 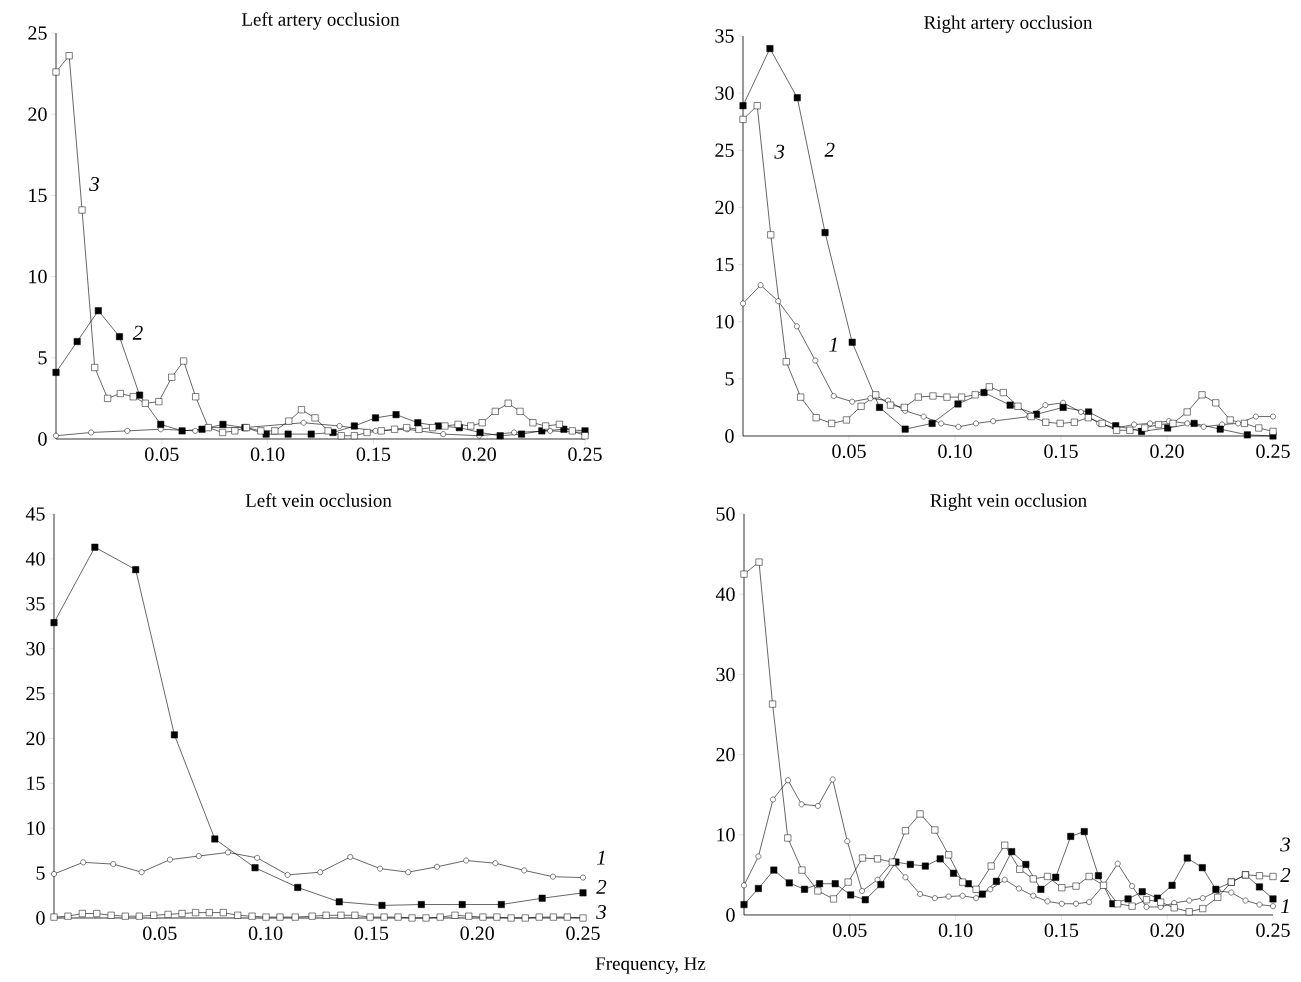 What do you see at coordinates (35, 514) in the screenshot?
I see `y-tick-label: 45` at bounding box center [35, 514].